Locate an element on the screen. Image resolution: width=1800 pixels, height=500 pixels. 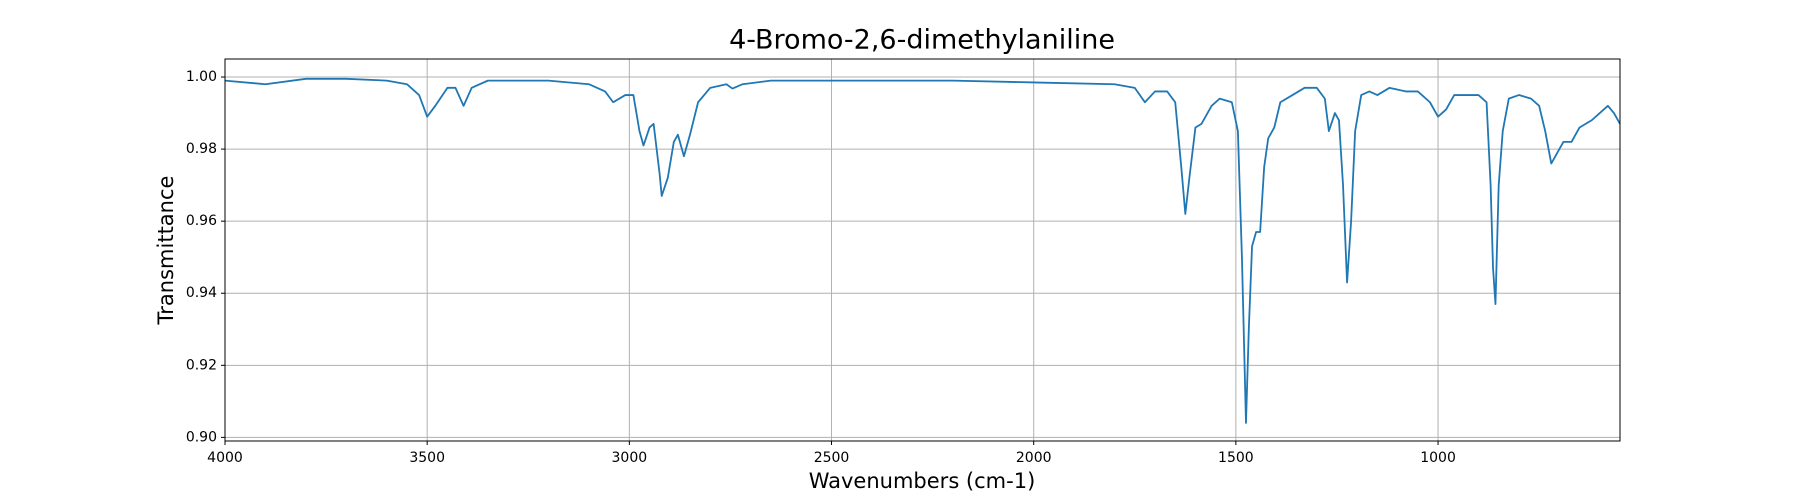
x-tick-label: 1500 is located at coordinates (1236, 458).